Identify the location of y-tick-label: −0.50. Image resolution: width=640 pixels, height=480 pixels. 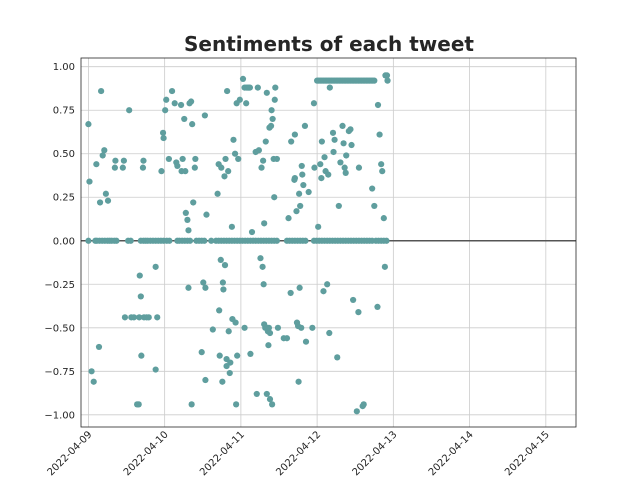
(59, 328).